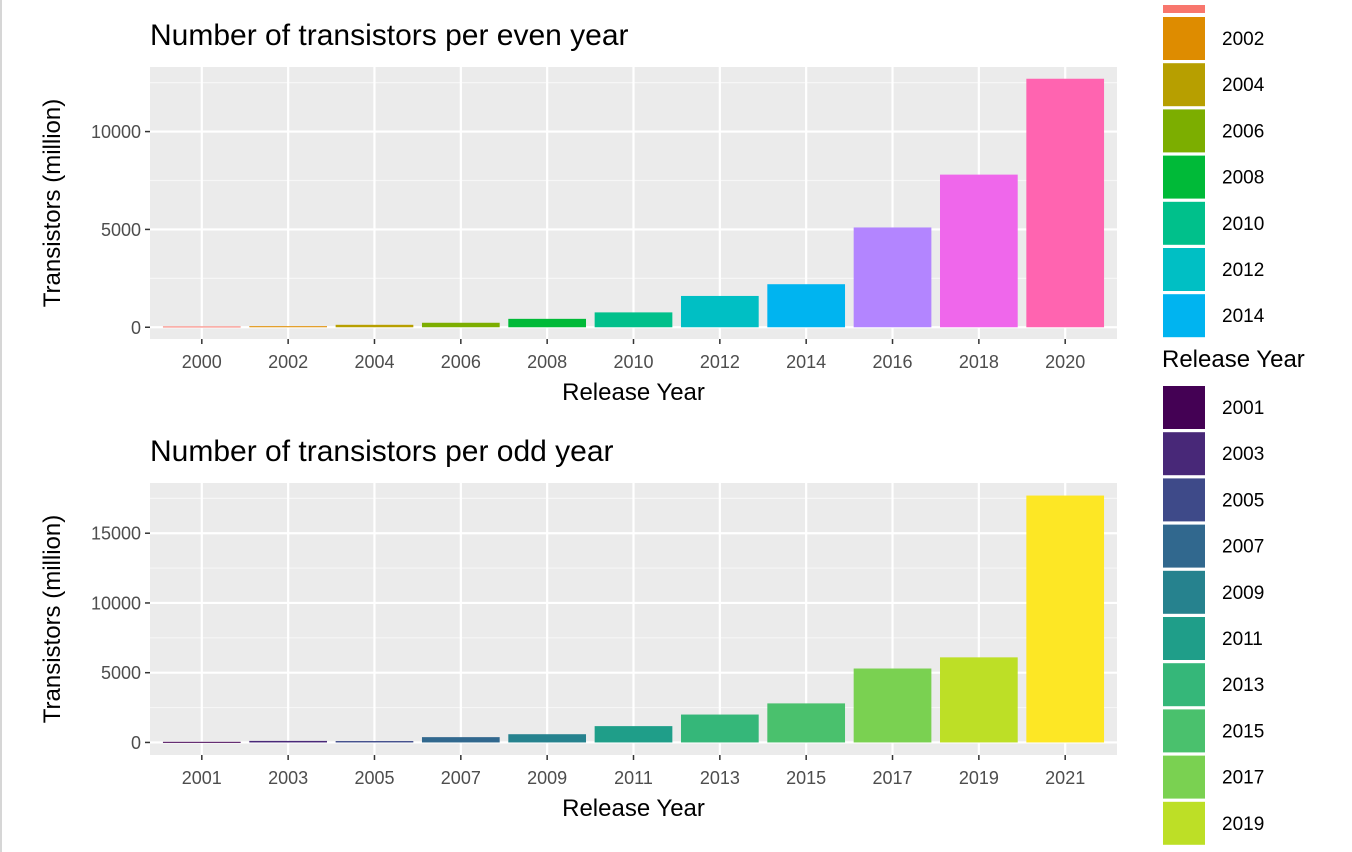 The width and height of the screenshot is (1352, 852). Describe the element at coordinates (1184, 500) in the screenshot. I see `legend-key-2005` at that location.